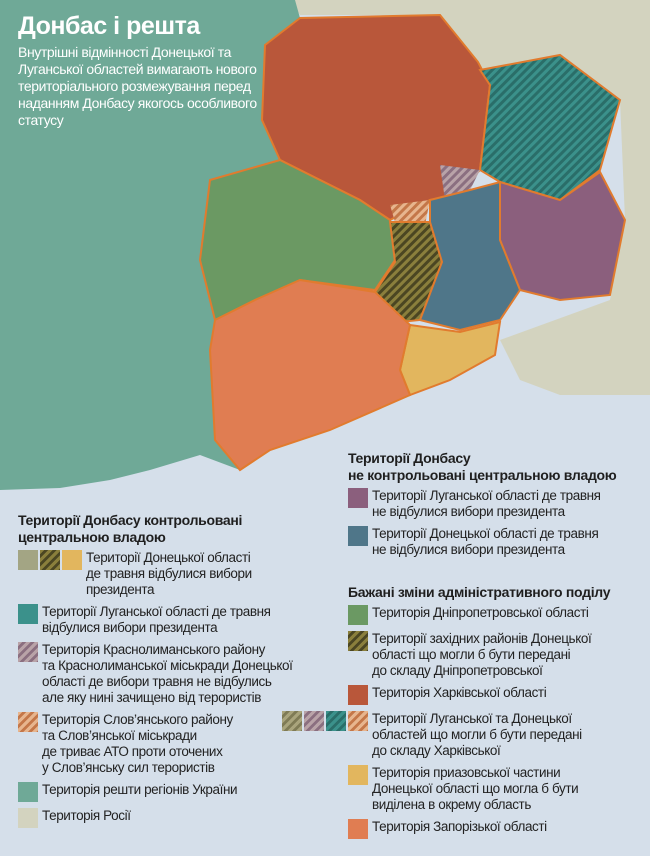 The image size is (650, 856). What do you see at coordinates (336, 721) in the screenshot?
I see `legend-swatch-hatch-teal` at bounding box center [336, 721].